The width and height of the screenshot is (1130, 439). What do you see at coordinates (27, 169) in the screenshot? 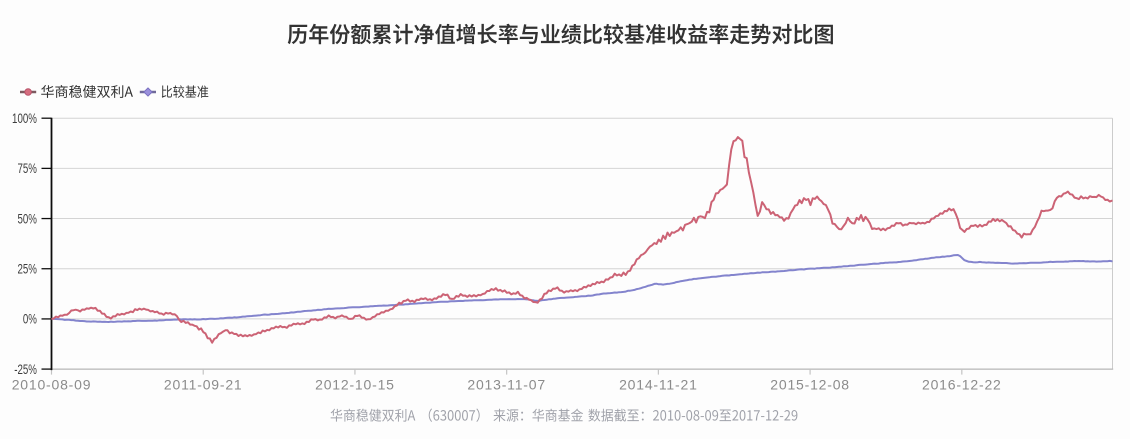
I see `svg-text: 75%` at bounding box center [27, 169].